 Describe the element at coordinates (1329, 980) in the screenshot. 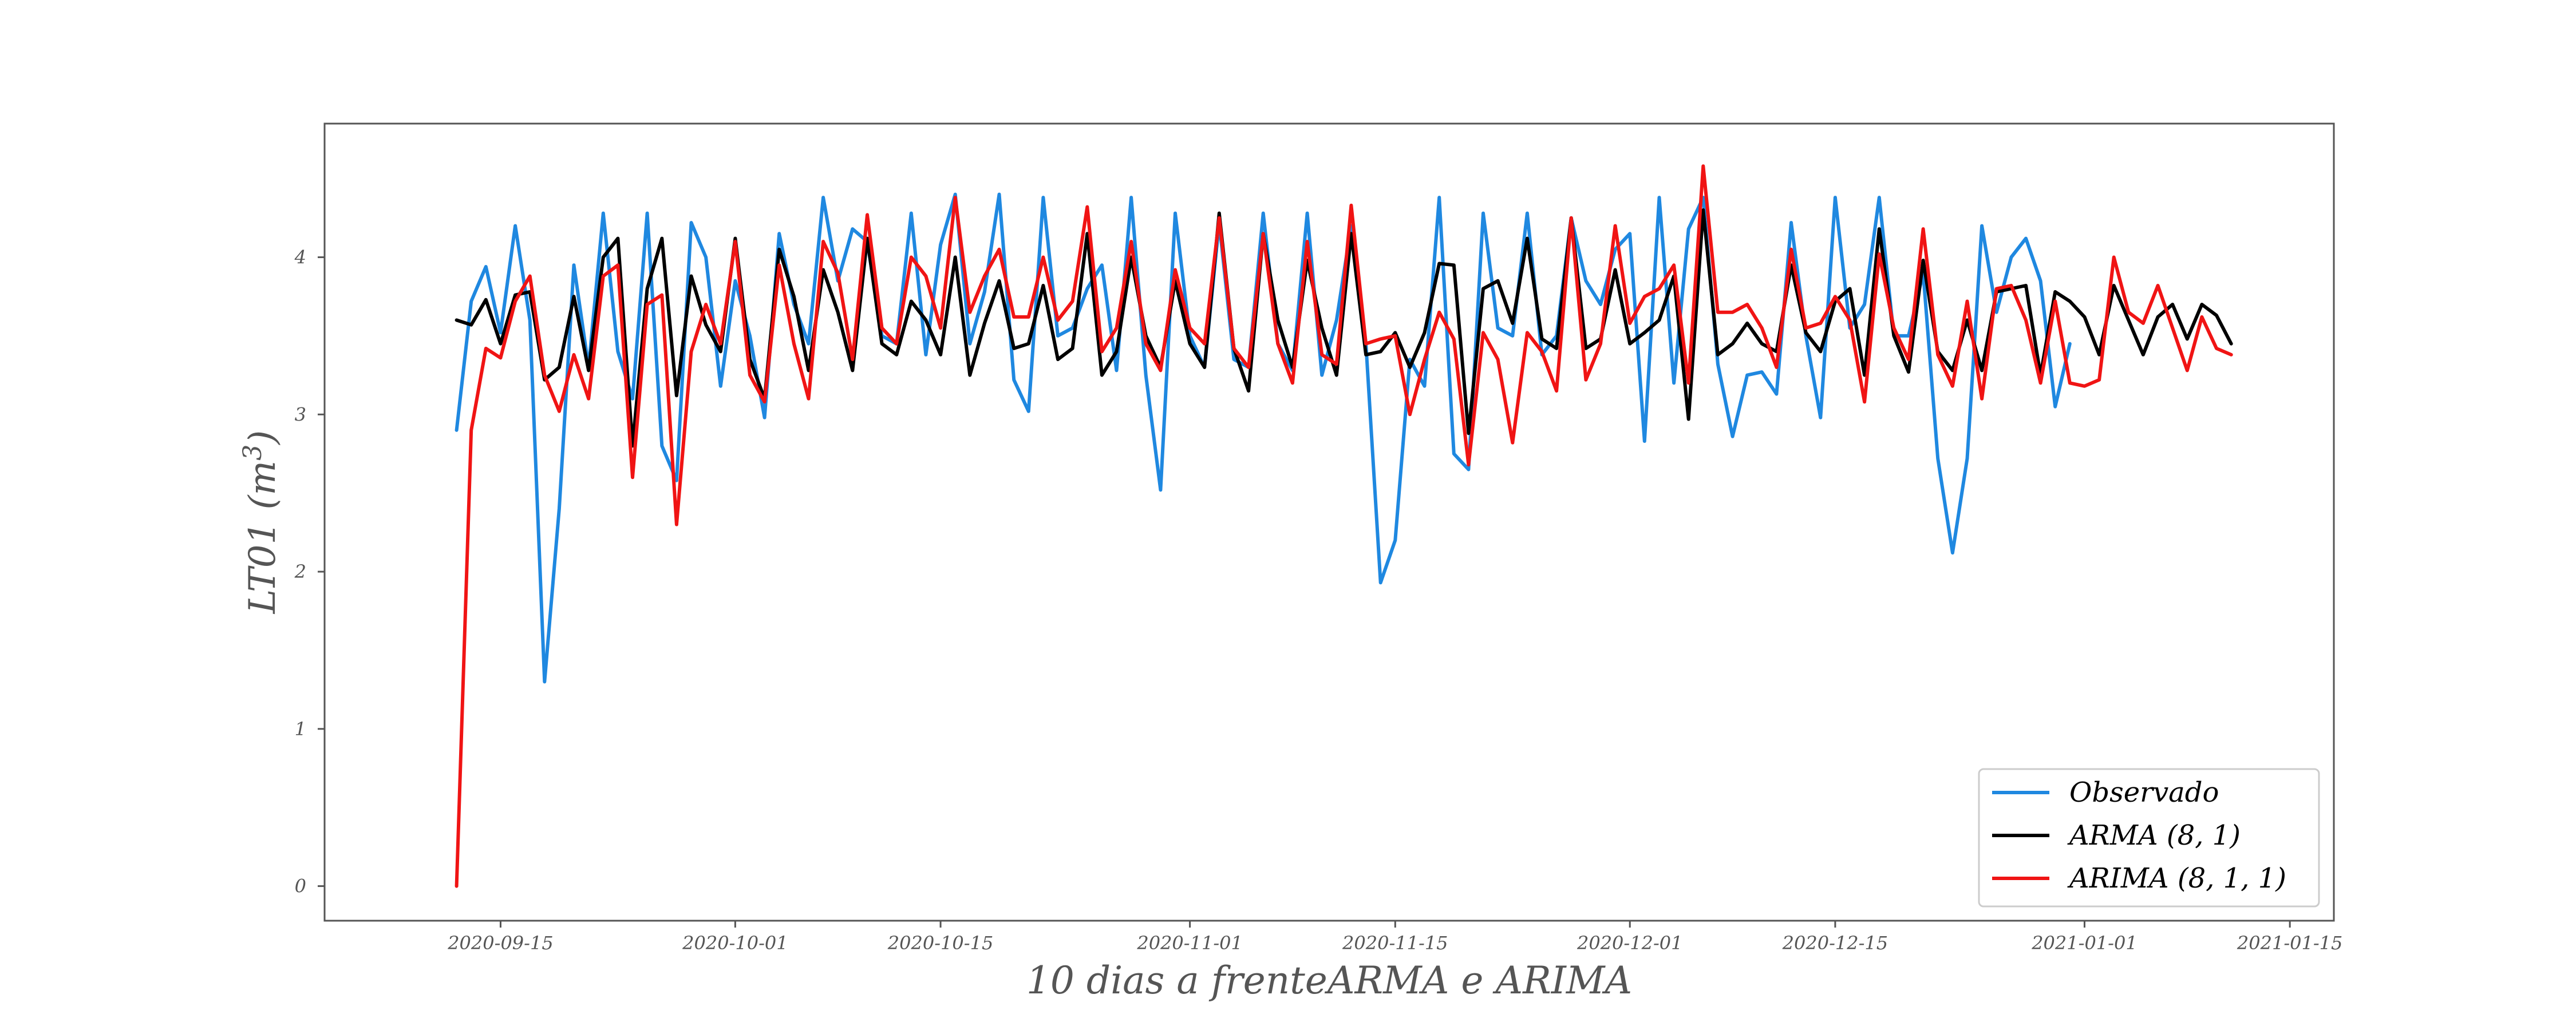

I see `x-axis-label: 10 dias a frenteARMA e ARIMA` at that location.